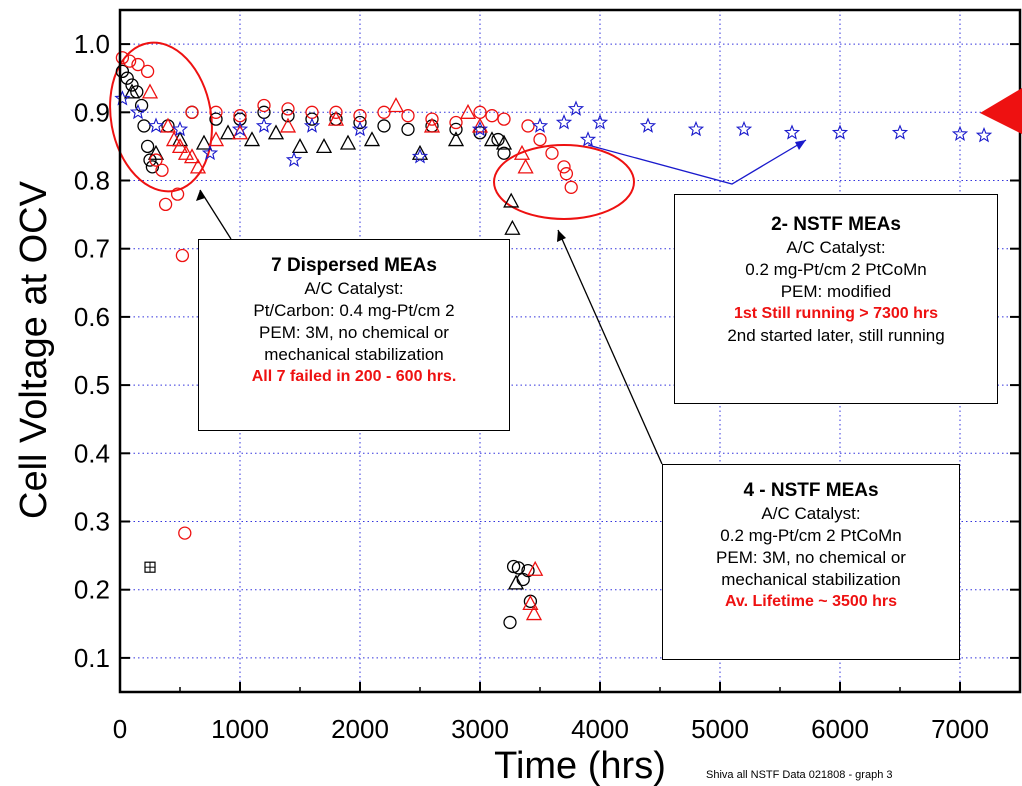 The width and height of the screenshot is (1022, 786). What do you see at coordinates (836, 269) in the screenshot?
I see `annotation-line: 0.2 mg-Pt/cm 2 PtCoMn` at bounding box center [836, 269].